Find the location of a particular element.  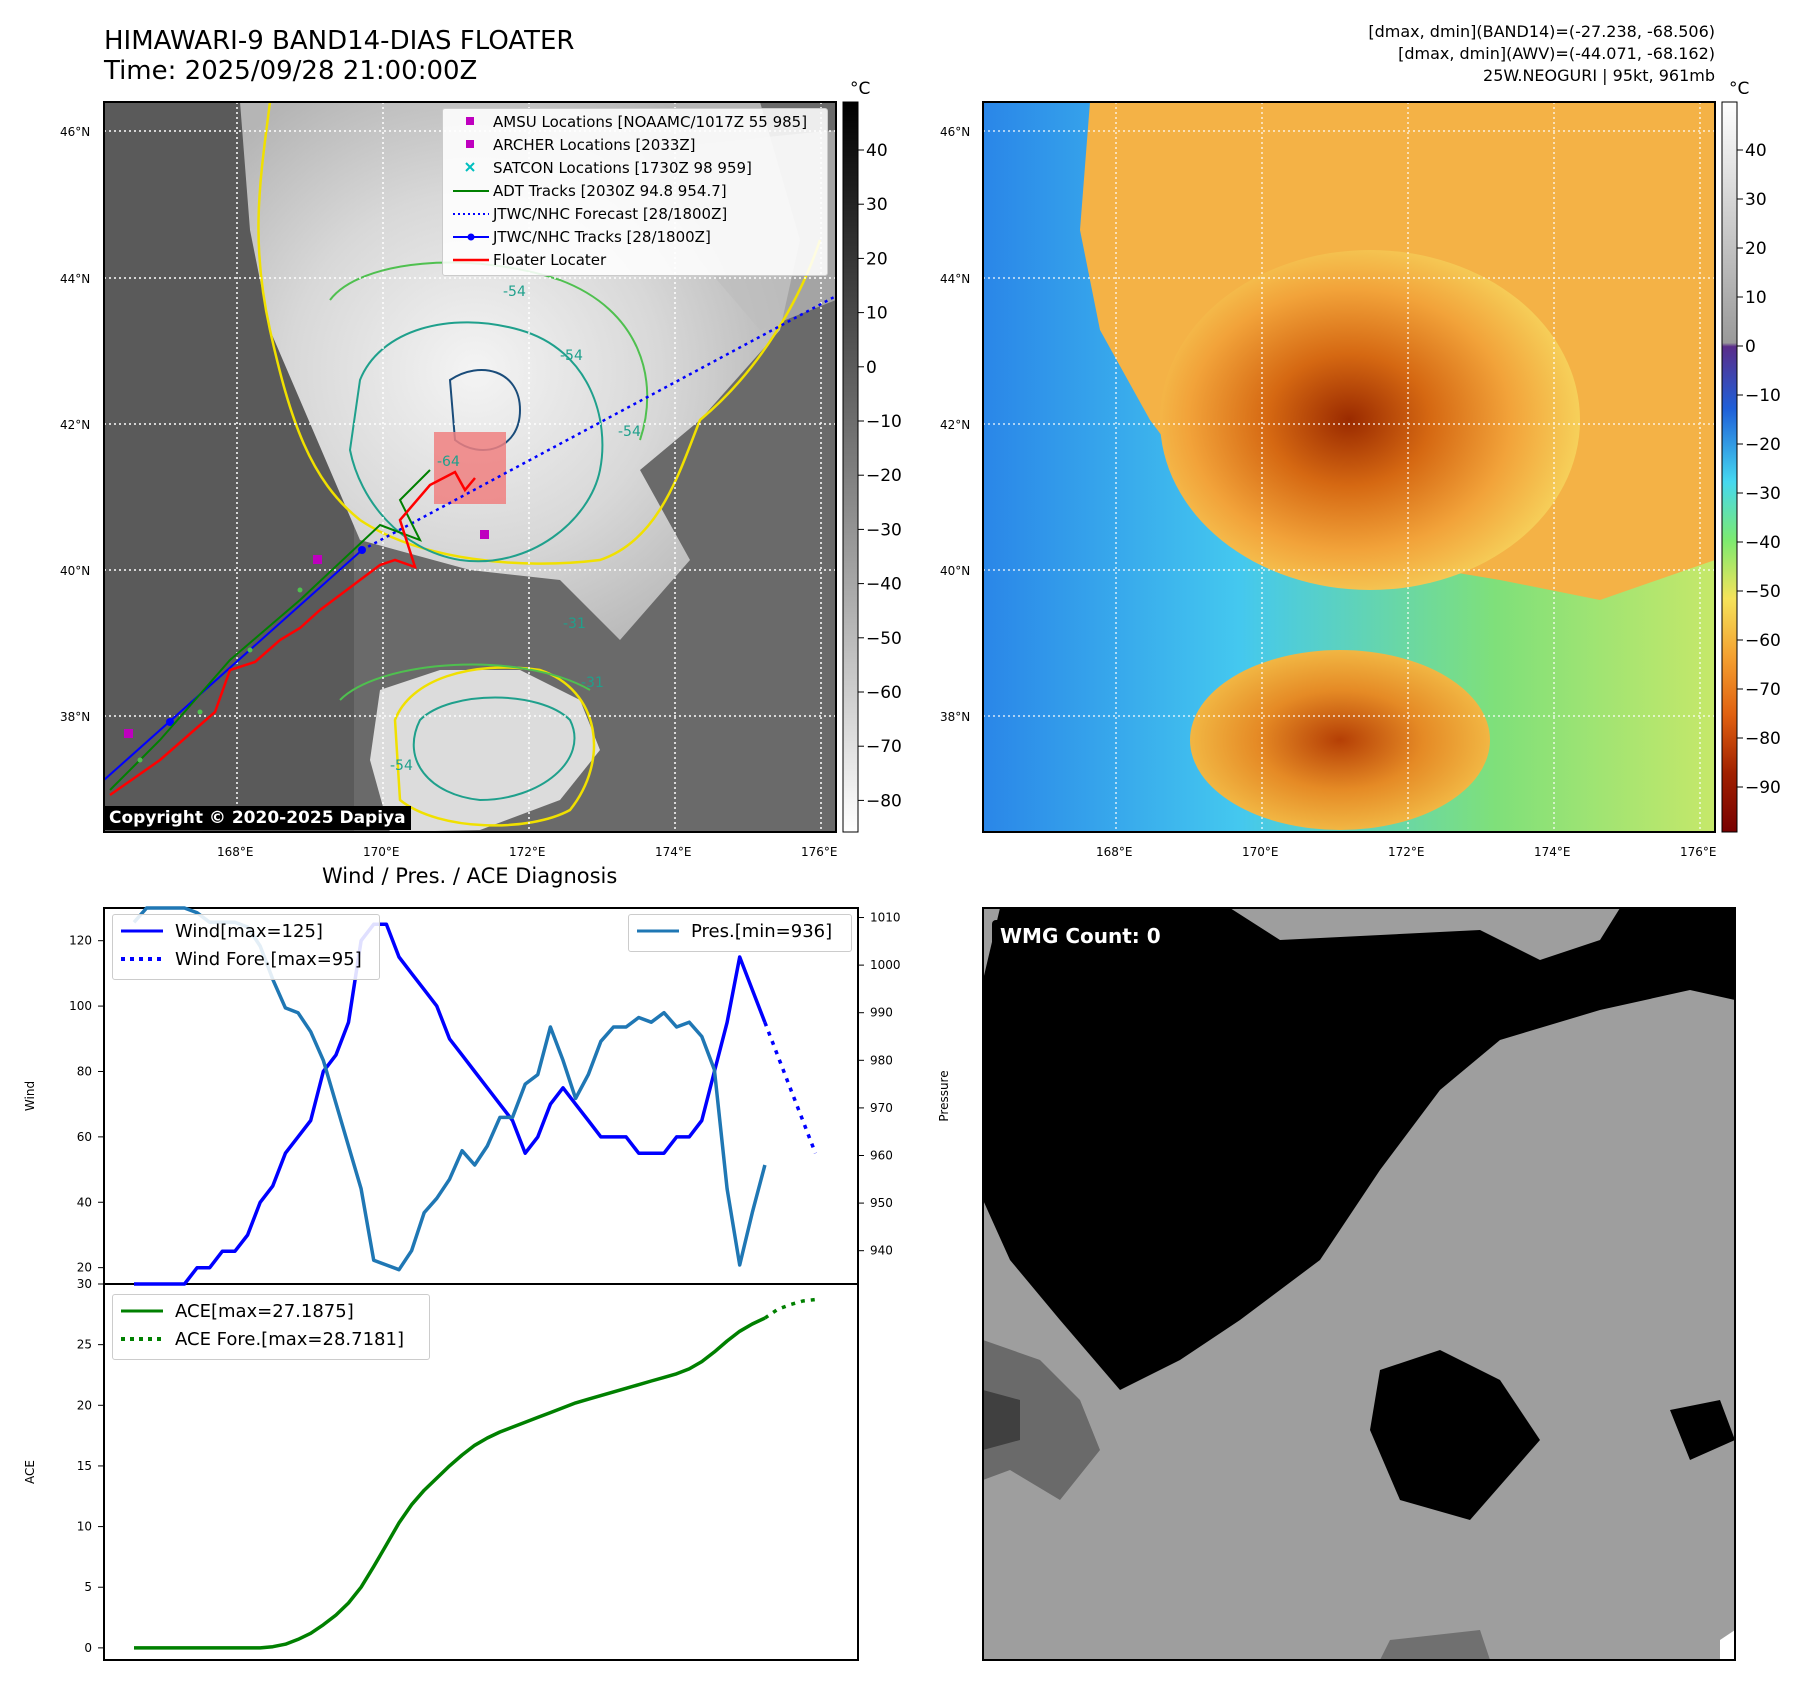

info-line: [dmax, dmin](AWV)=(-44.071, -68.162) is located at coordinates (1556, 53).